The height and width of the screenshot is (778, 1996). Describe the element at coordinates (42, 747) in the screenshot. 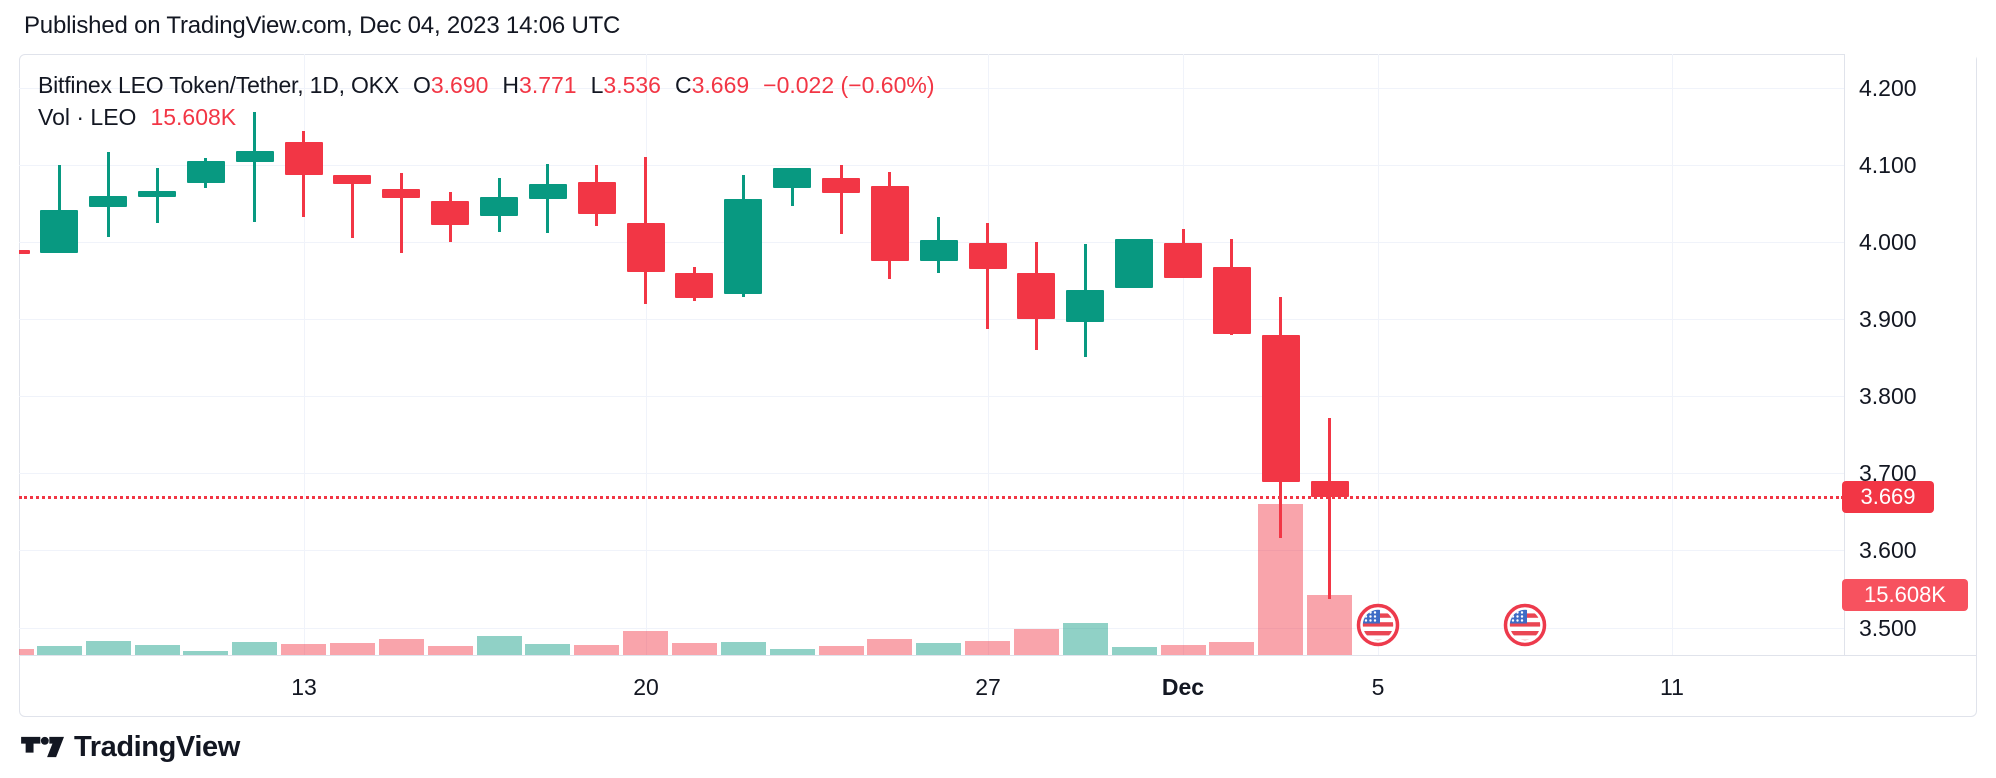

I see `tradingview-logo-icon` at that location.